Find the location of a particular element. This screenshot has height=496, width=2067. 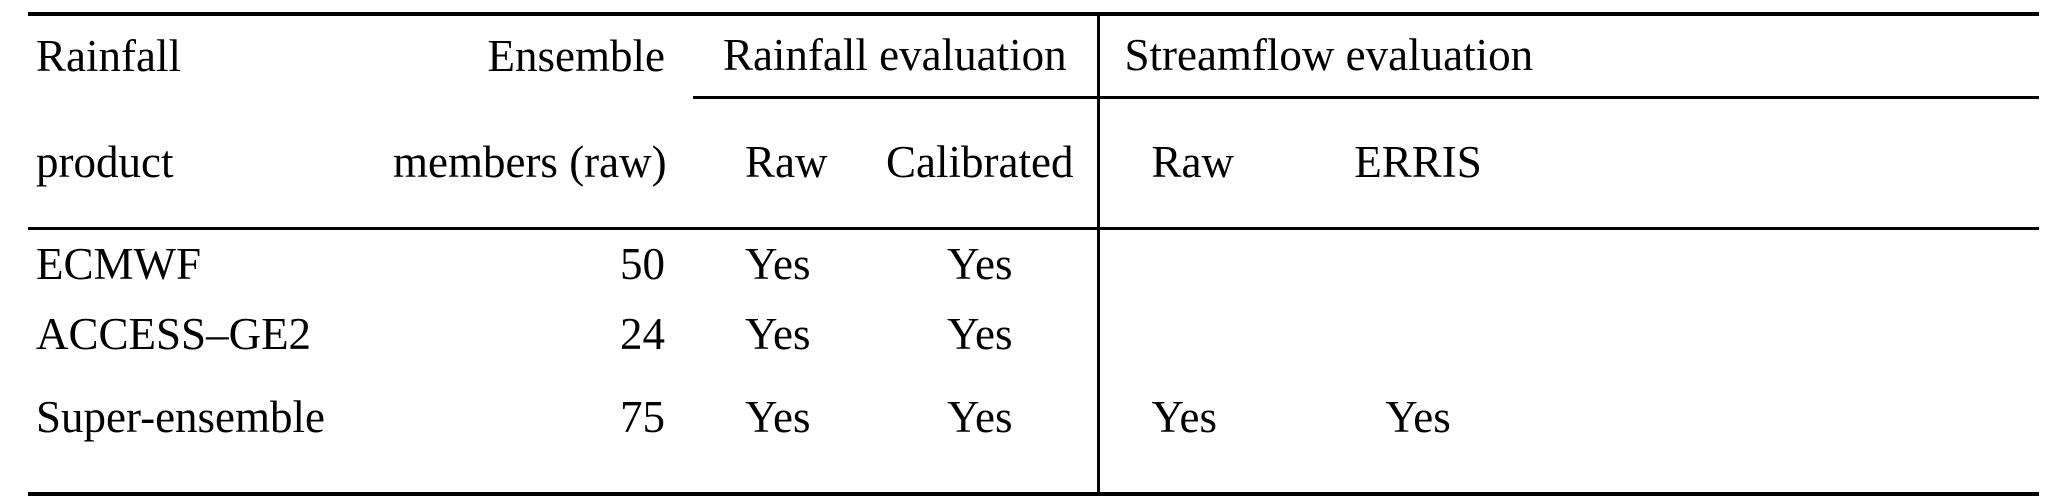

table-row-access-ge2: ACCESS–GE2 24 Yes Yes is located at coordinates (1033, 335).